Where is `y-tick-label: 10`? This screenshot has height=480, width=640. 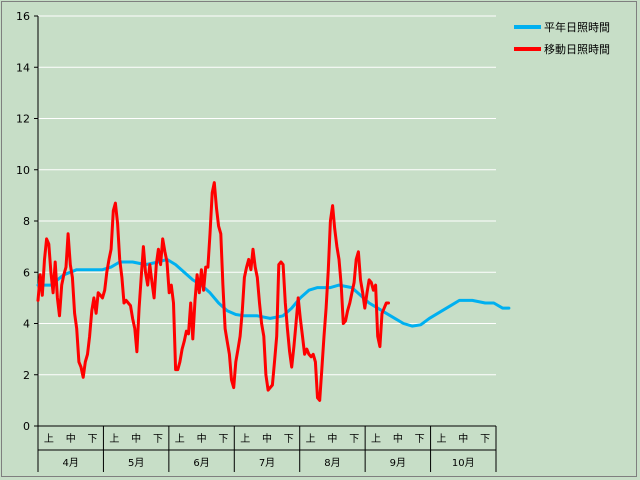 y-tick-label: 10 is located at coordinates (23, 170).